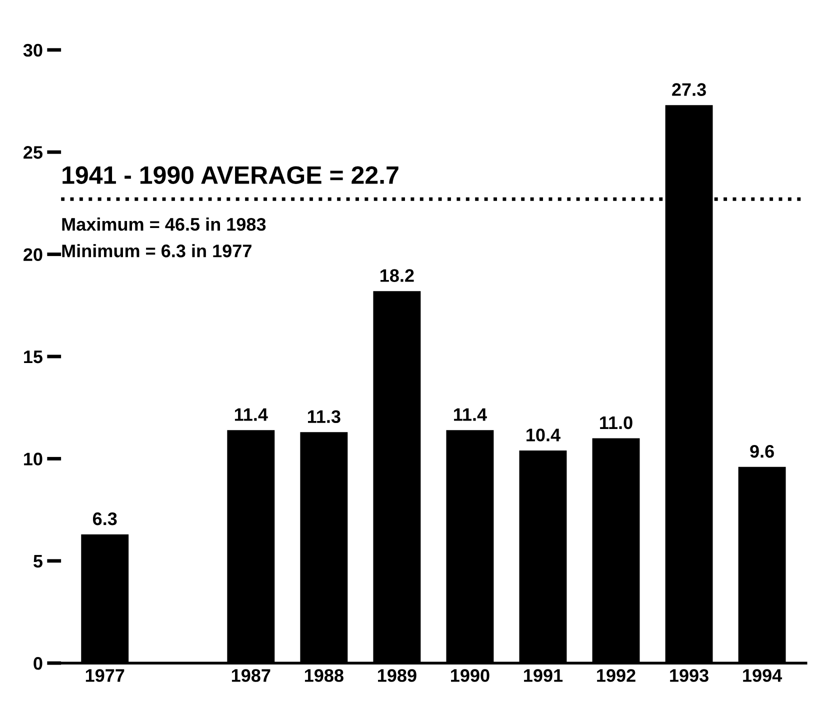 The width and height of the screenshot is (814, 713). I want to click on data-label: 10.4, so click(543, 435).